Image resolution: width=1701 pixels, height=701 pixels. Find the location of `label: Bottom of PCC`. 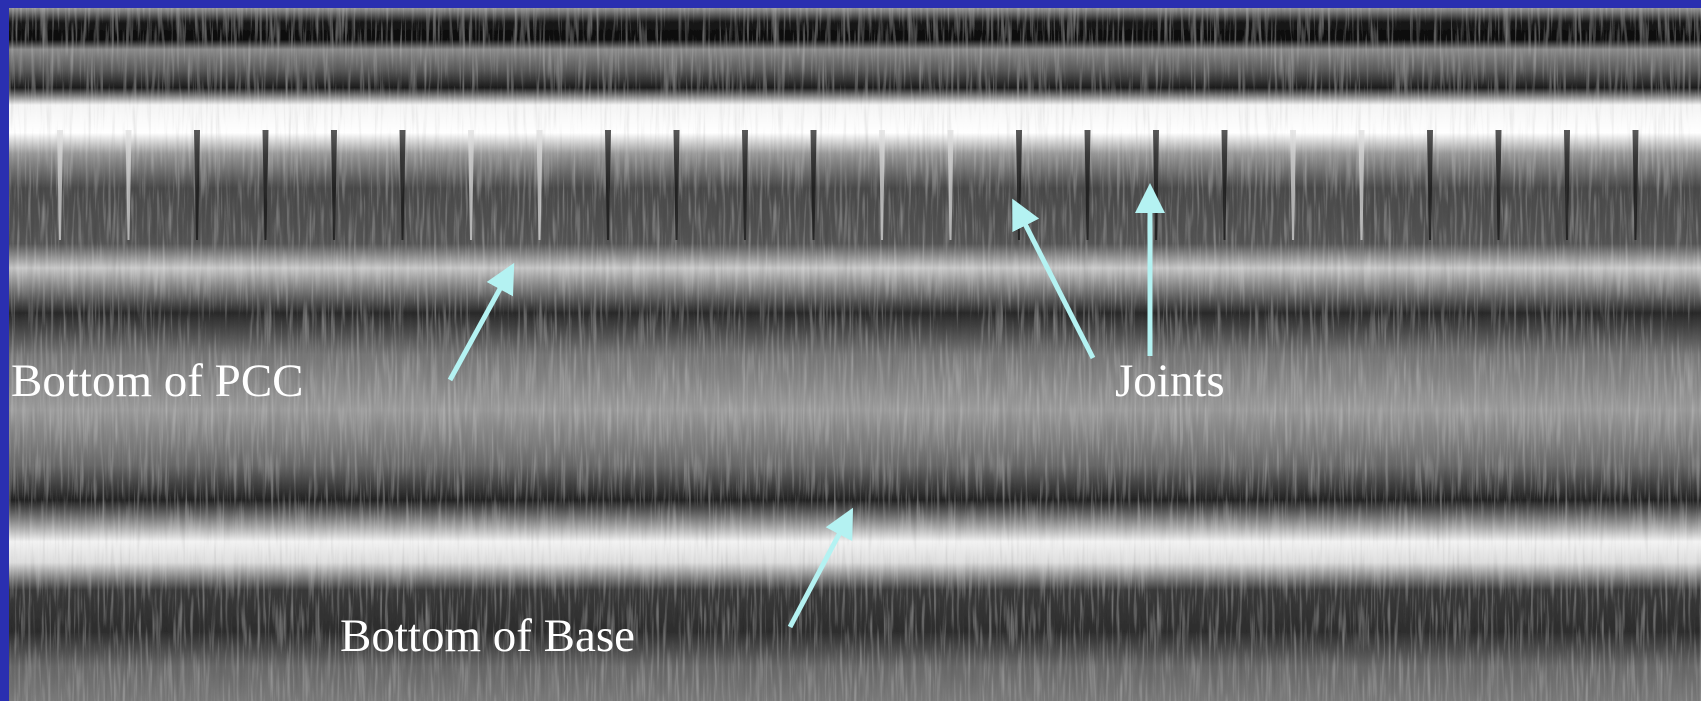

label: Bottom of PCC is located at coordinates (157, 381).